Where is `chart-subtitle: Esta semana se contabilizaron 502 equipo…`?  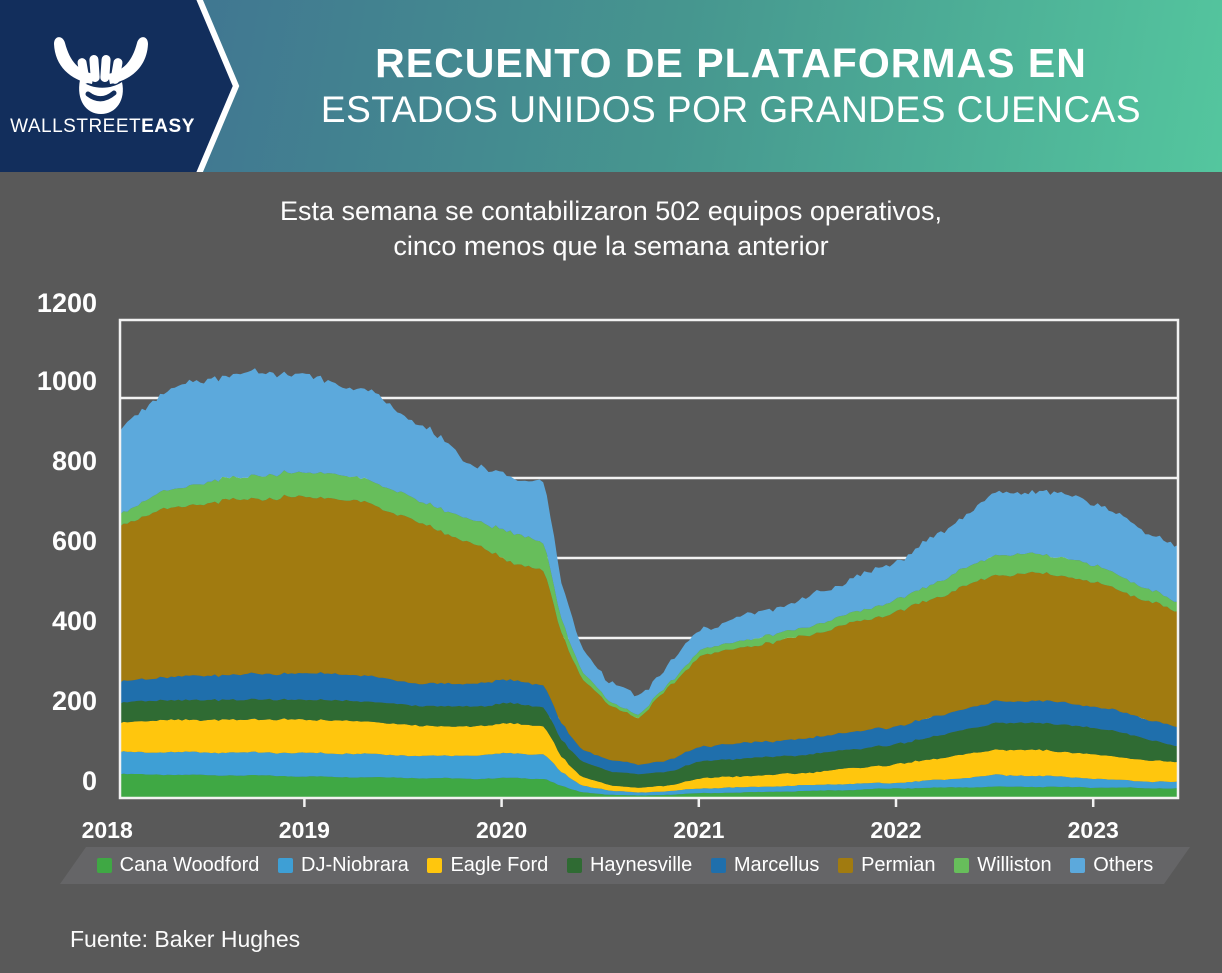
chart-subtitle: Esta semana se contabilizaron 502 equipo… is located at coordinates (611, 229).